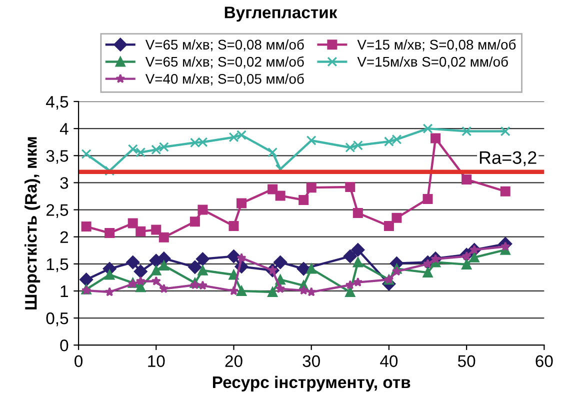  I want to click on x-tick-label: 50, so click(467, 361).